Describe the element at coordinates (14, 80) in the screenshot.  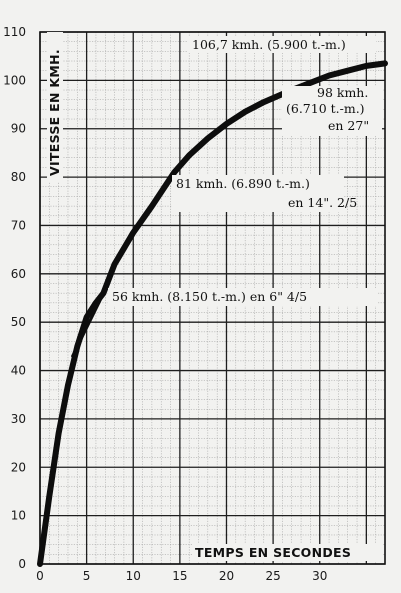
I see `y-tick-label: 100` at that location.